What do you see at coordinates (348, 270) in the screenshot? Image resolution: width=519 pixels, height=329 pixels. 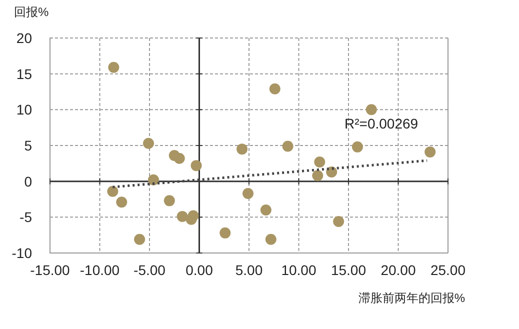 I see `x-tick-label: 15.00` at bounding box center [348, 270].